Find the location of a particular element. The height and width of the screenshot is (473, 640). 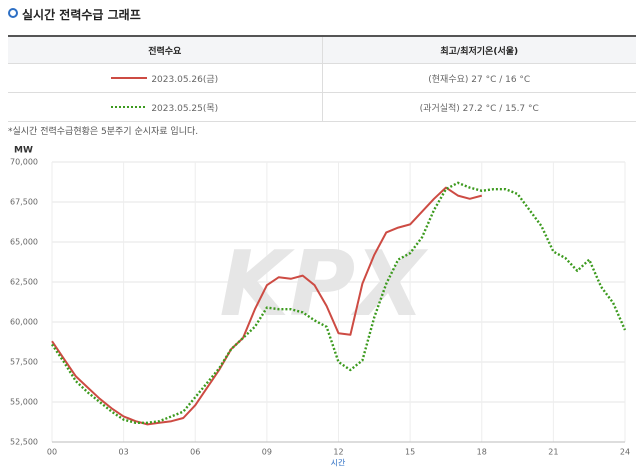

y-tick-label: 52,500 is located at coordinates (24, 442).